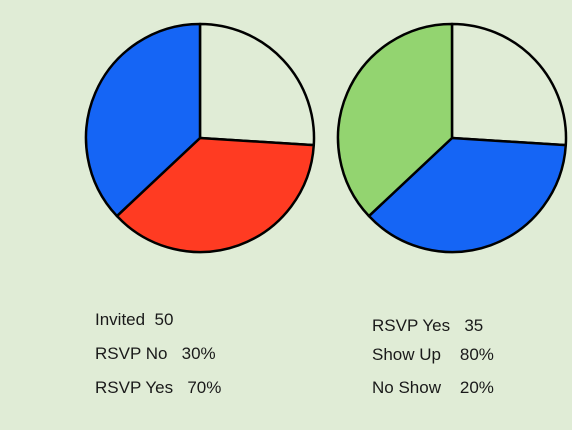 The height and width of the screenshot is (430, 572). What do you see at coordinates (476, 387) in the screenshot?
I see `legend-value-no-show: 20%` at bounding box center [476, 387].